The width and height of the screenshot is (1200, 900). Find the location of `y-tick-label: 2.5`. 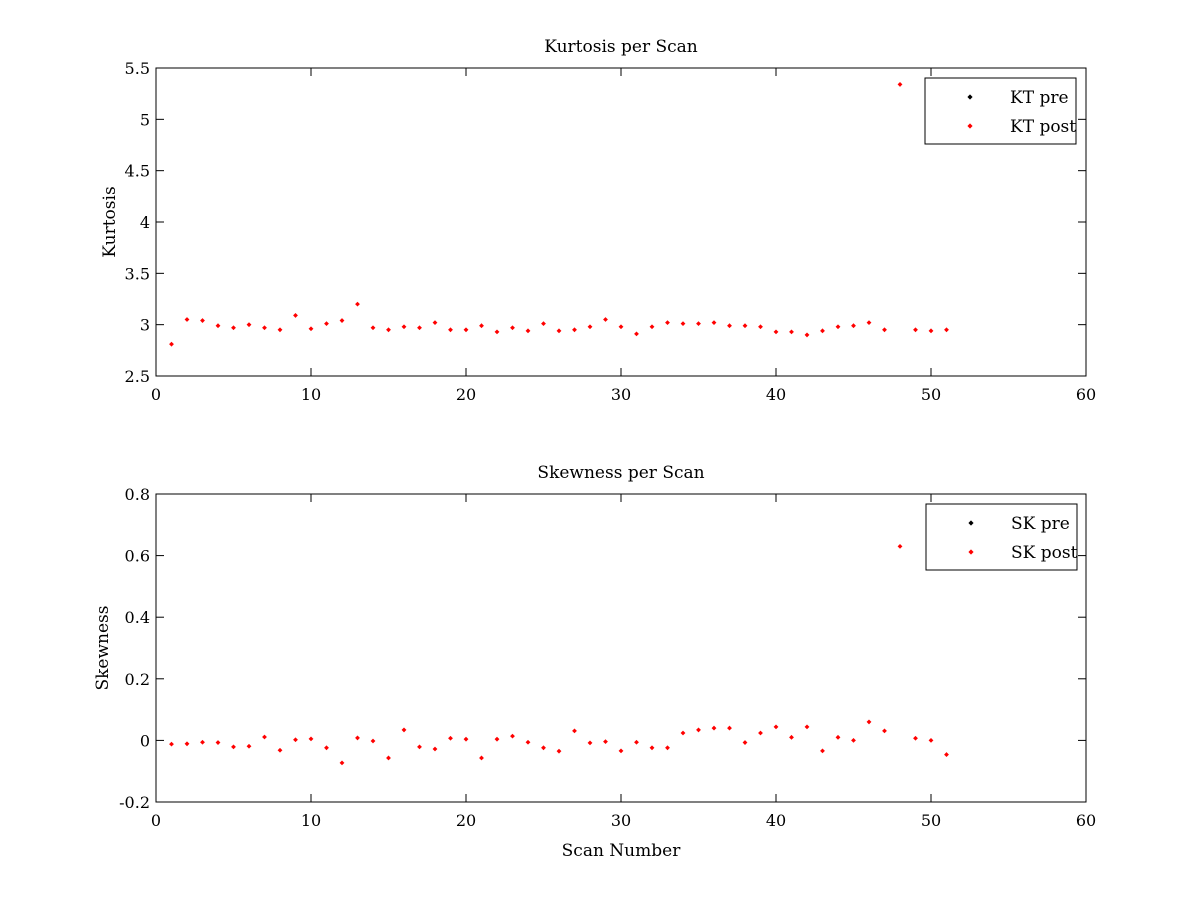

y-tick-label: 2.5 is located at coordinates (137, 376).